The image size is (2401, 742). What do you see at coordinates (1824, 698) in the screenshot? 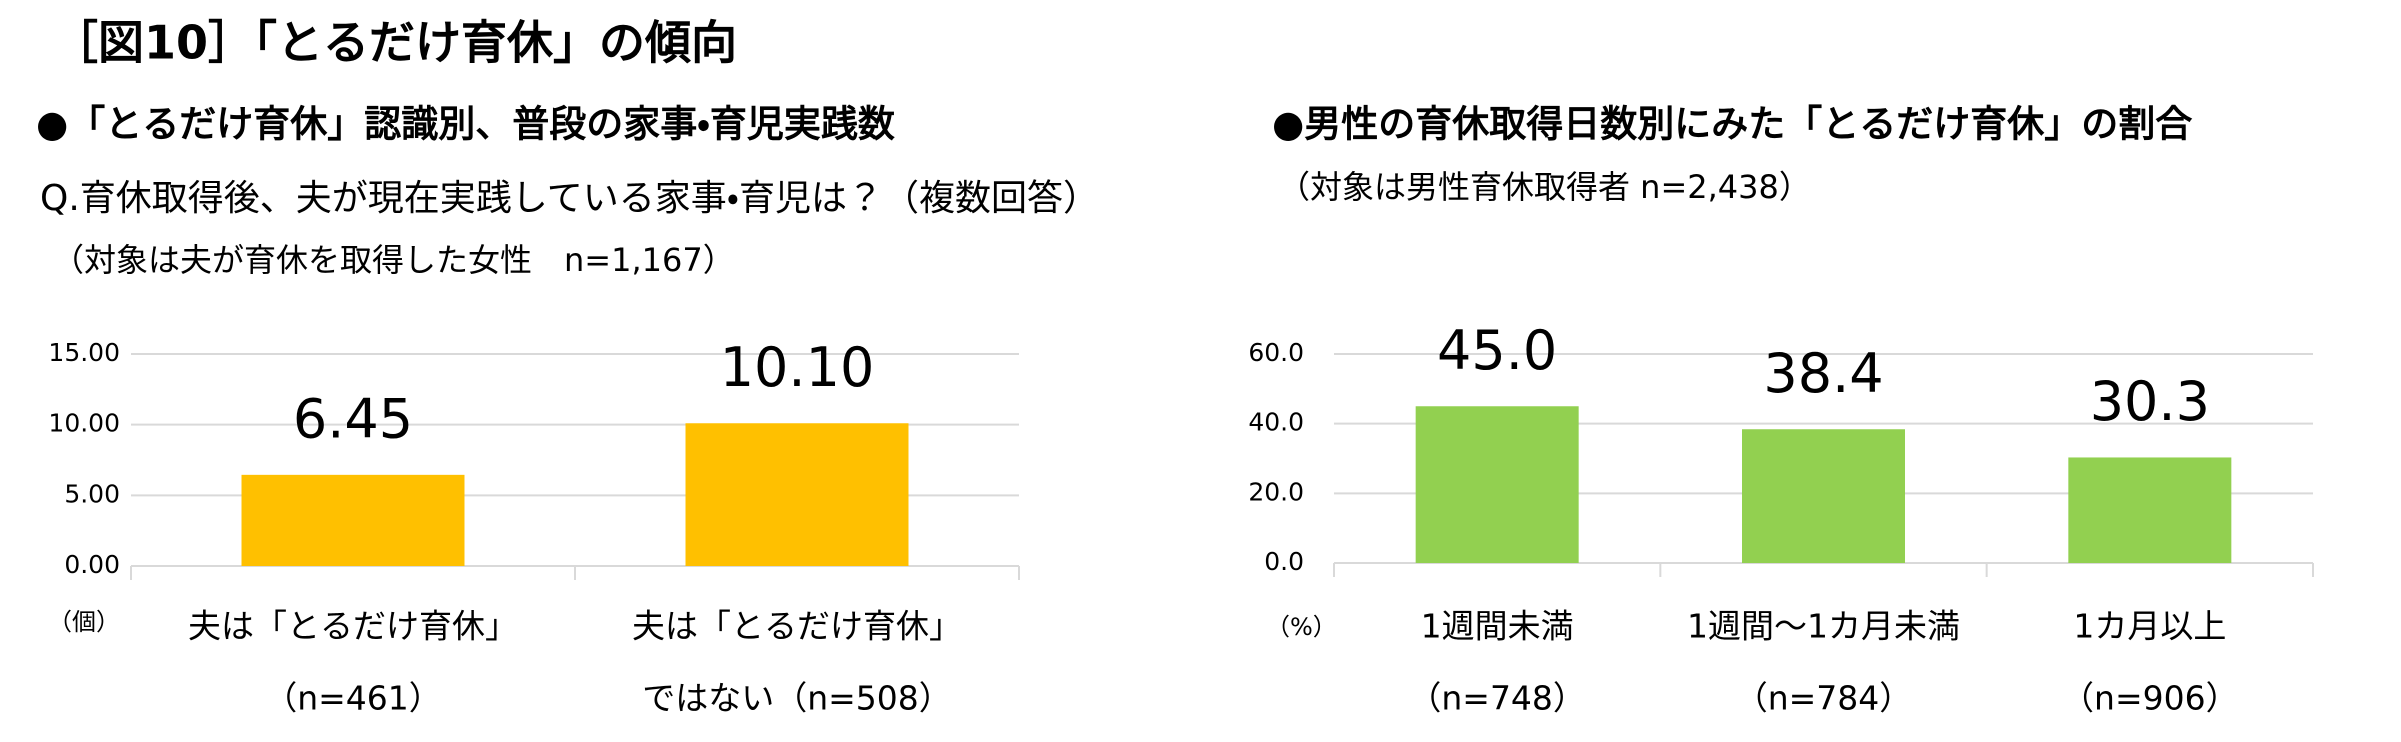
I see `x-tick-label: （n=784）` at bounding box center [1824, 698].